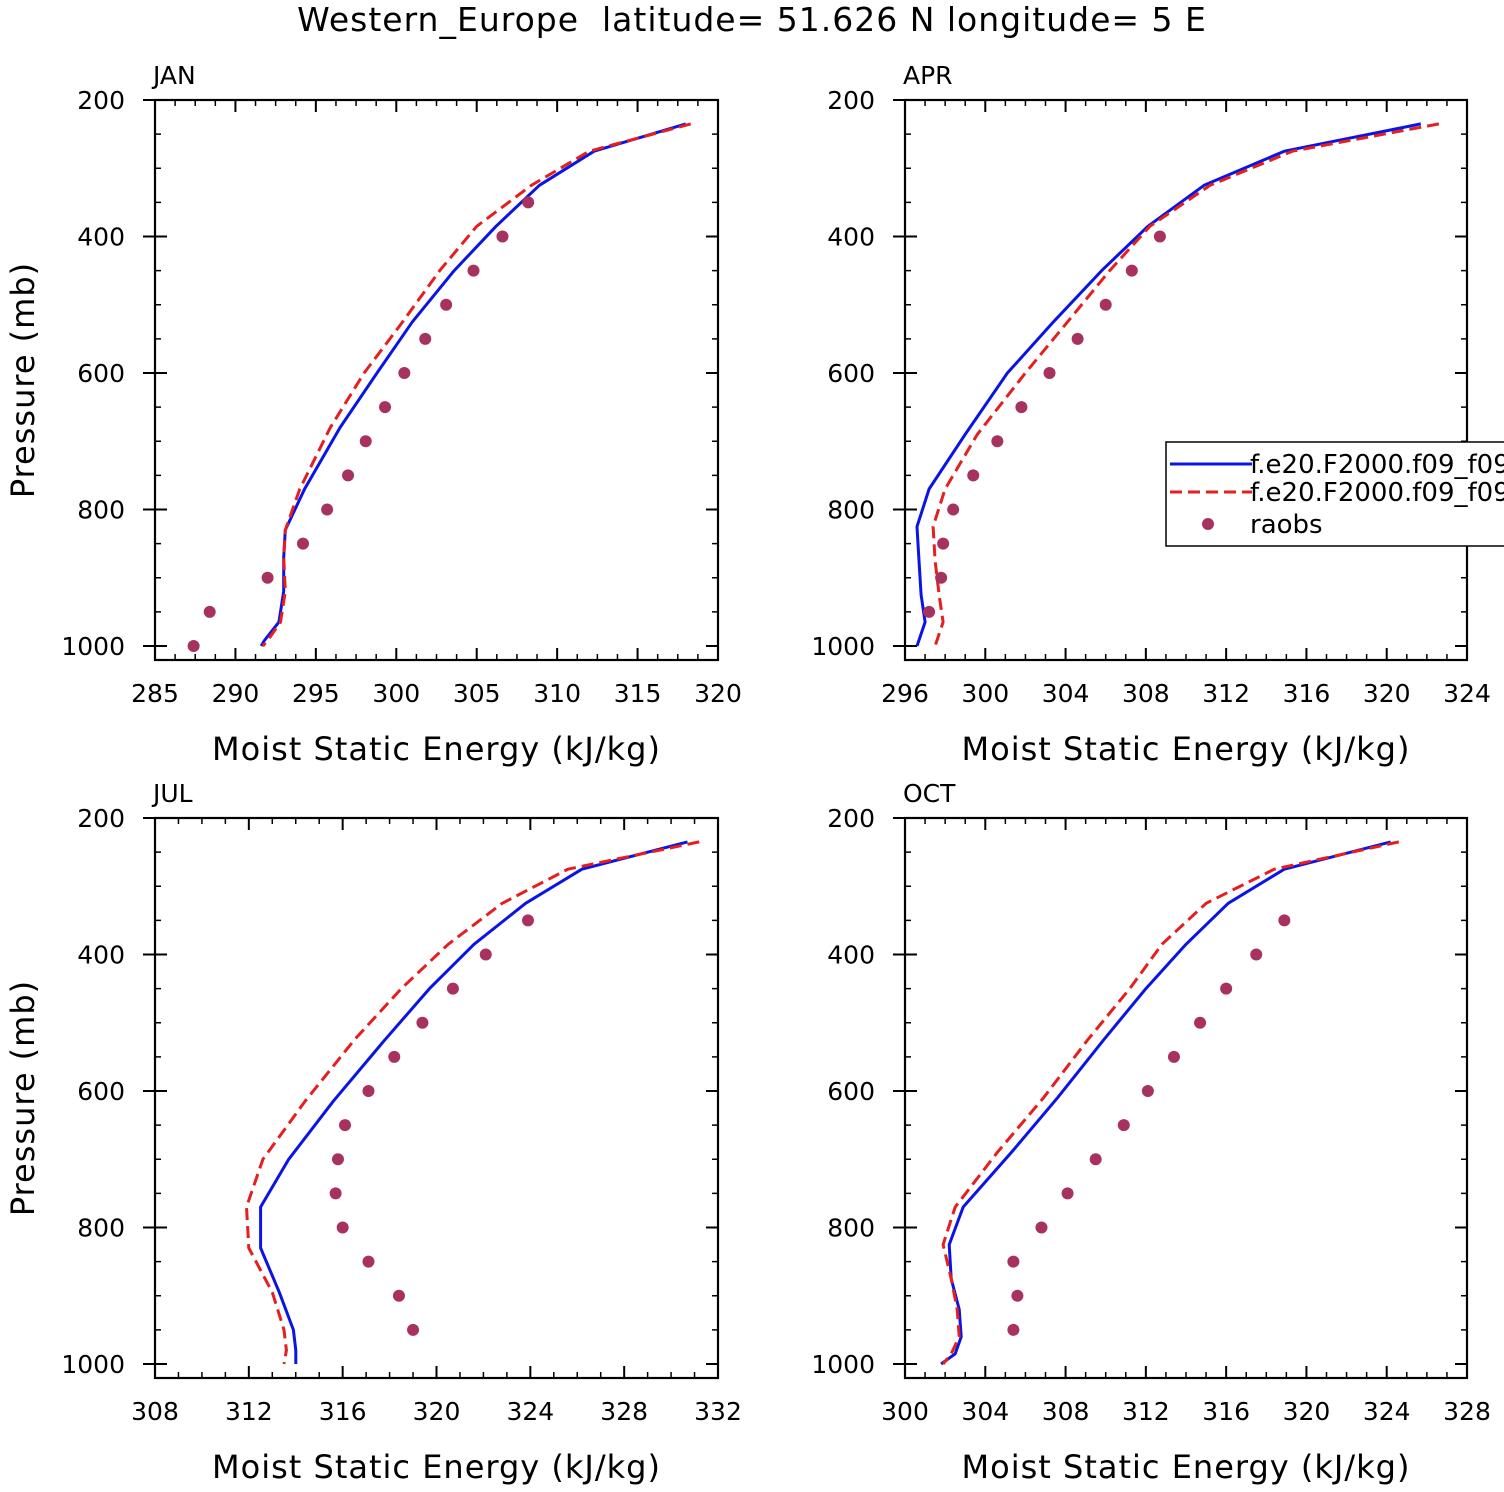 This screenshot has height=1492, width=1504. Describe the element at coordinates (1286, 525) in the screenshot. I see `legend-label: raobs` at that location.